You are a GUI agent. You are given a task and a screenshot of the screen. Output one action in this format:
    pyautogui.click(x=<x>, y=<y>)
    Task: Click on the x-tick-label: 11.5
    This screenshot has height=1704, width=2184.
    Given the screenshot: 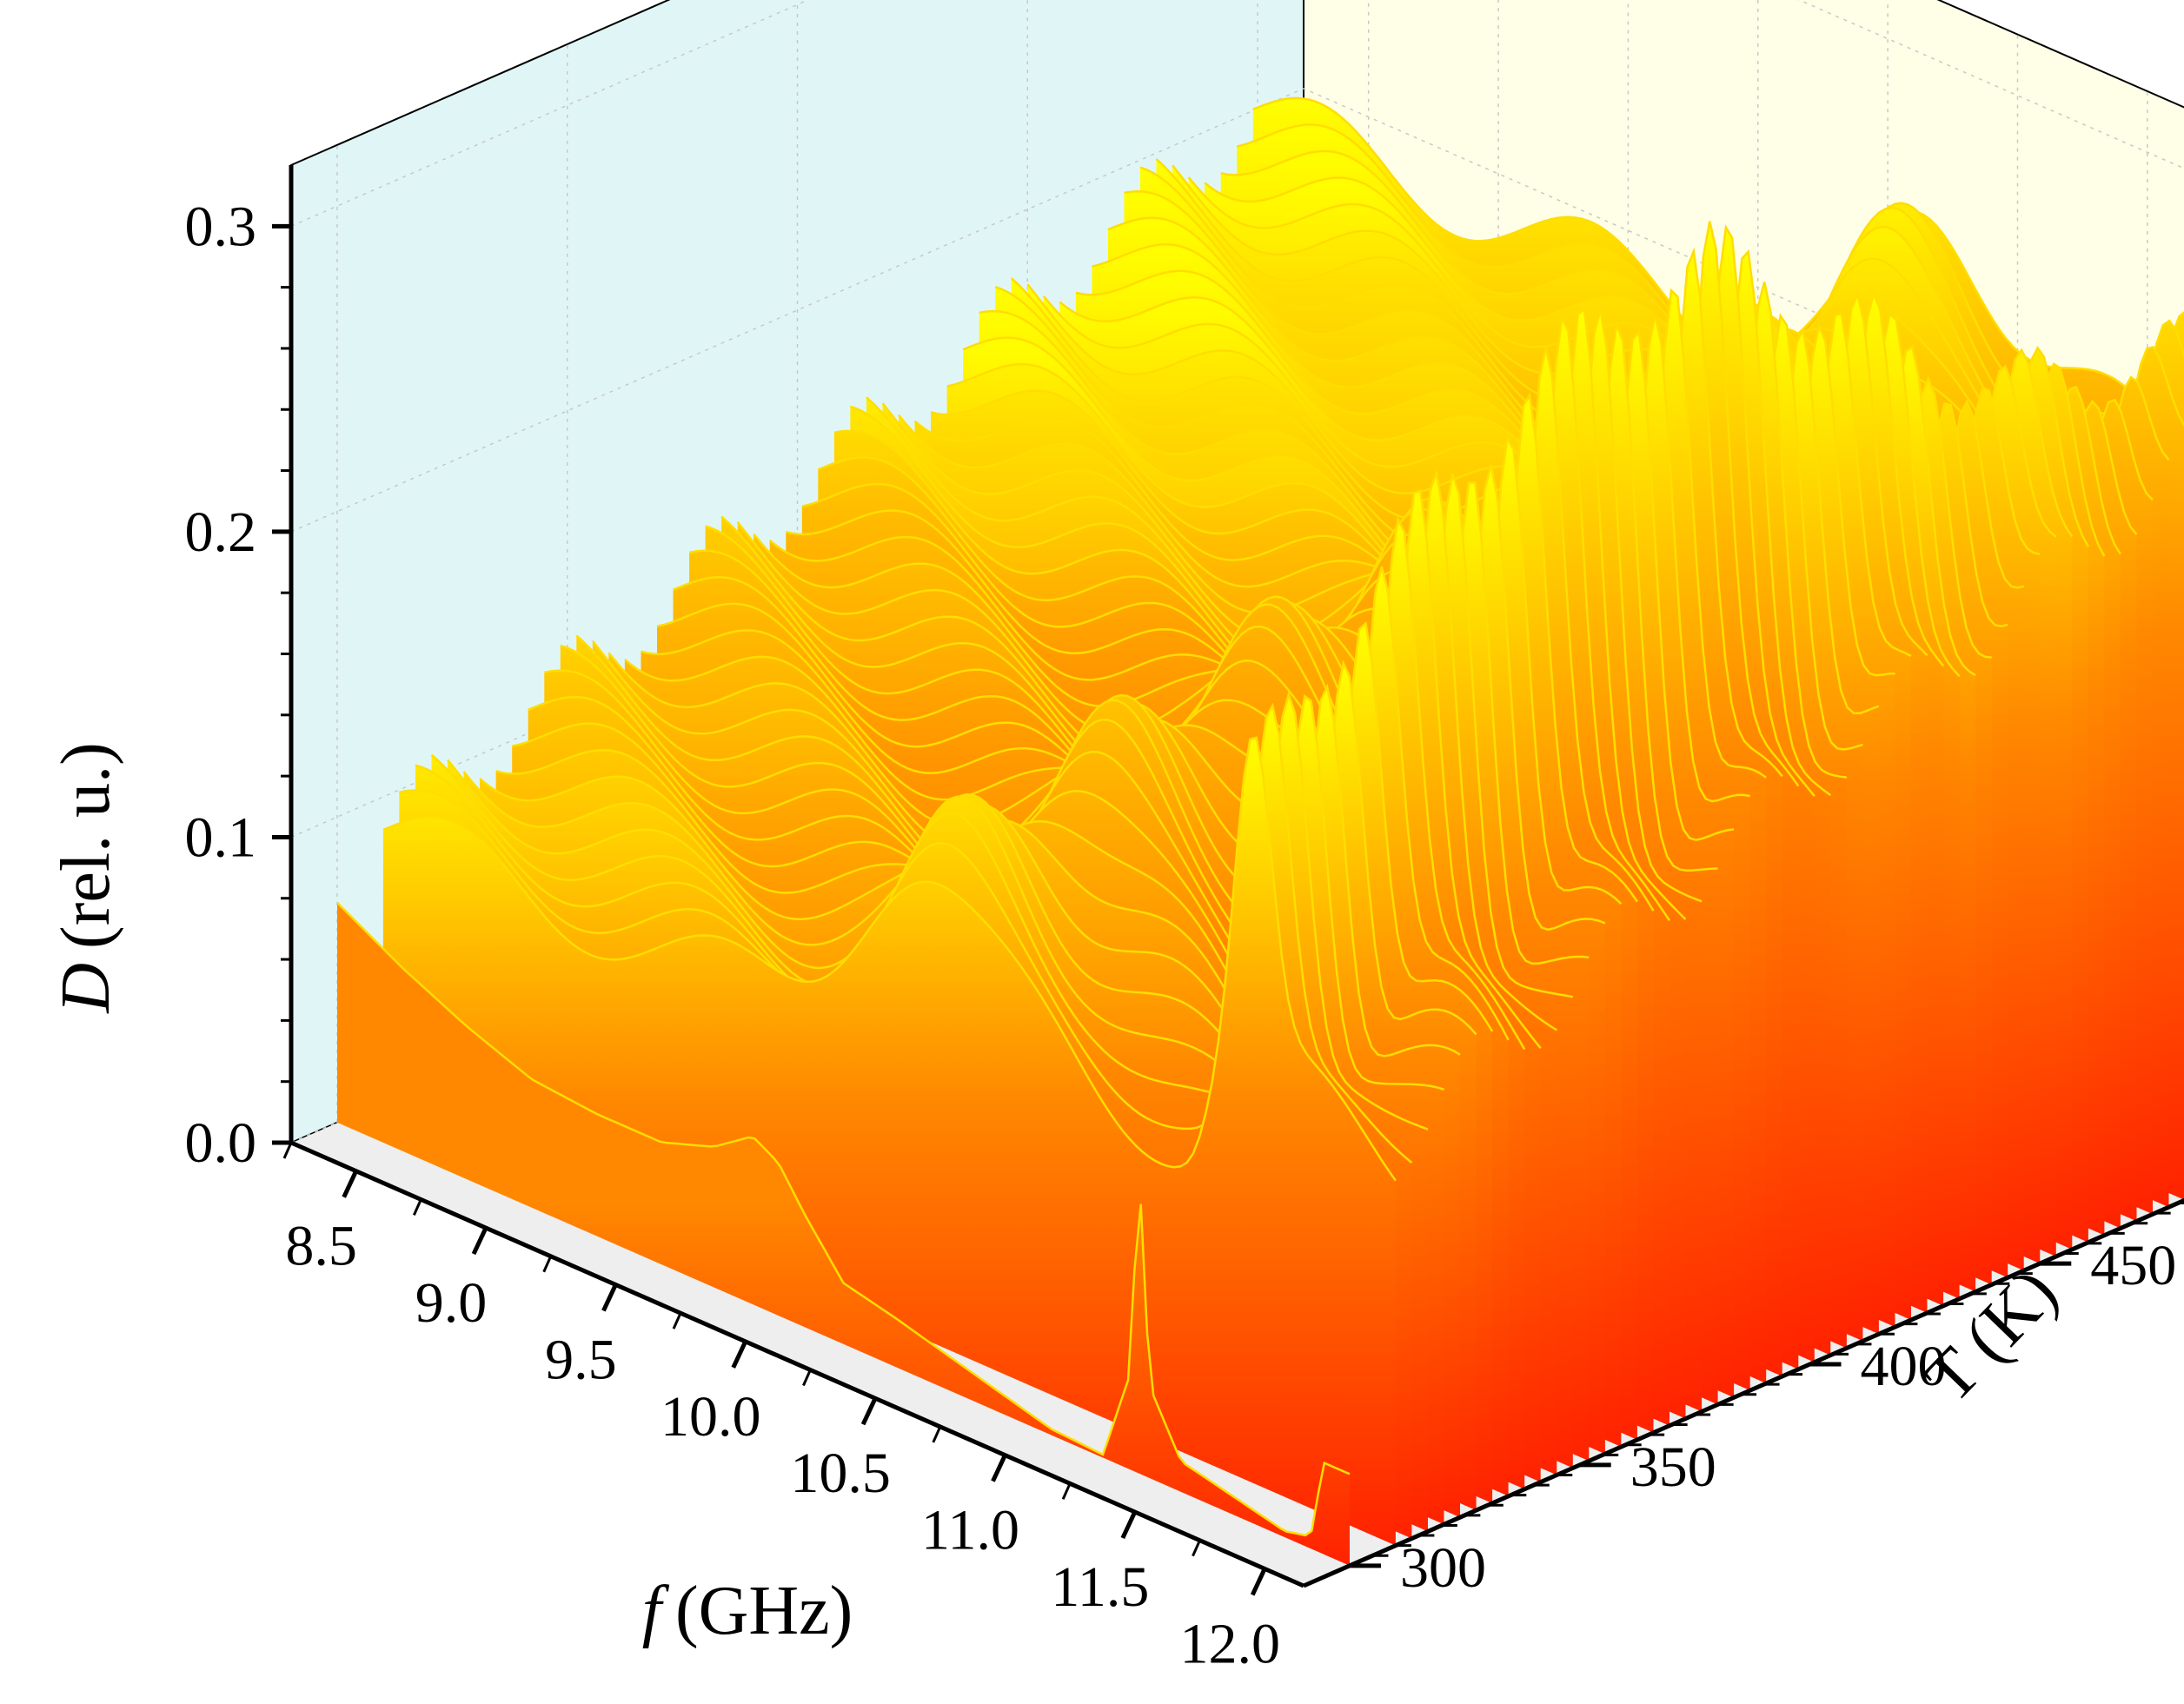 What is the action you would take?
    pyautogui.click(x=1100, y=1587)
    